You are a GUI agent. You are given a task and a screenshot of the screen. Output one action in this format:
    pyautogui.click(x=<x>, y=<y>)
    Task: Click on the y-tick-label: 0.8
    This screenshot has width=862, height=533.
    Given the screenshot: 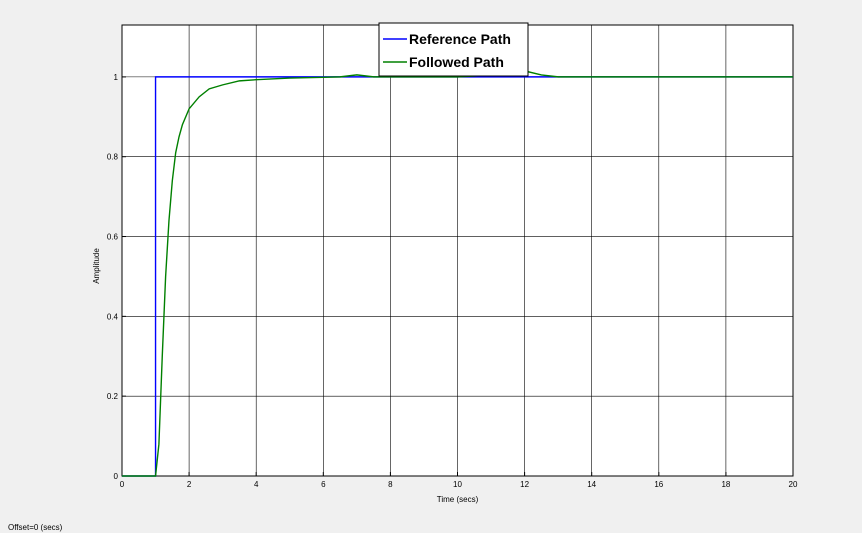 What is the action you would take?
    pyautogui.click(x=113, y=157)
    